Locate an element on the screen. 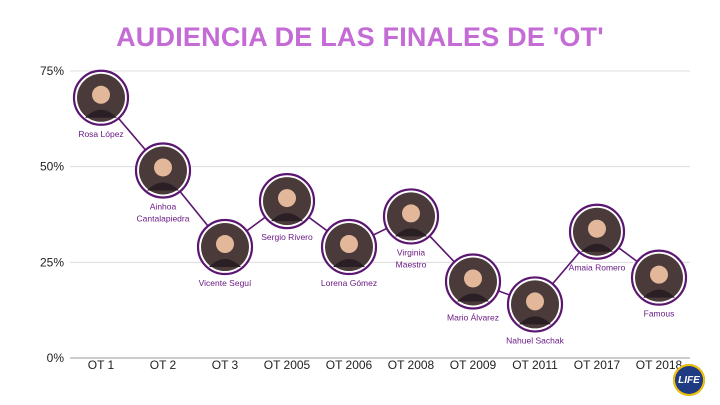 The height and width of the screenshot is (405, 720). point-label: Vicente Seguí is located at coordinates (225, 283).